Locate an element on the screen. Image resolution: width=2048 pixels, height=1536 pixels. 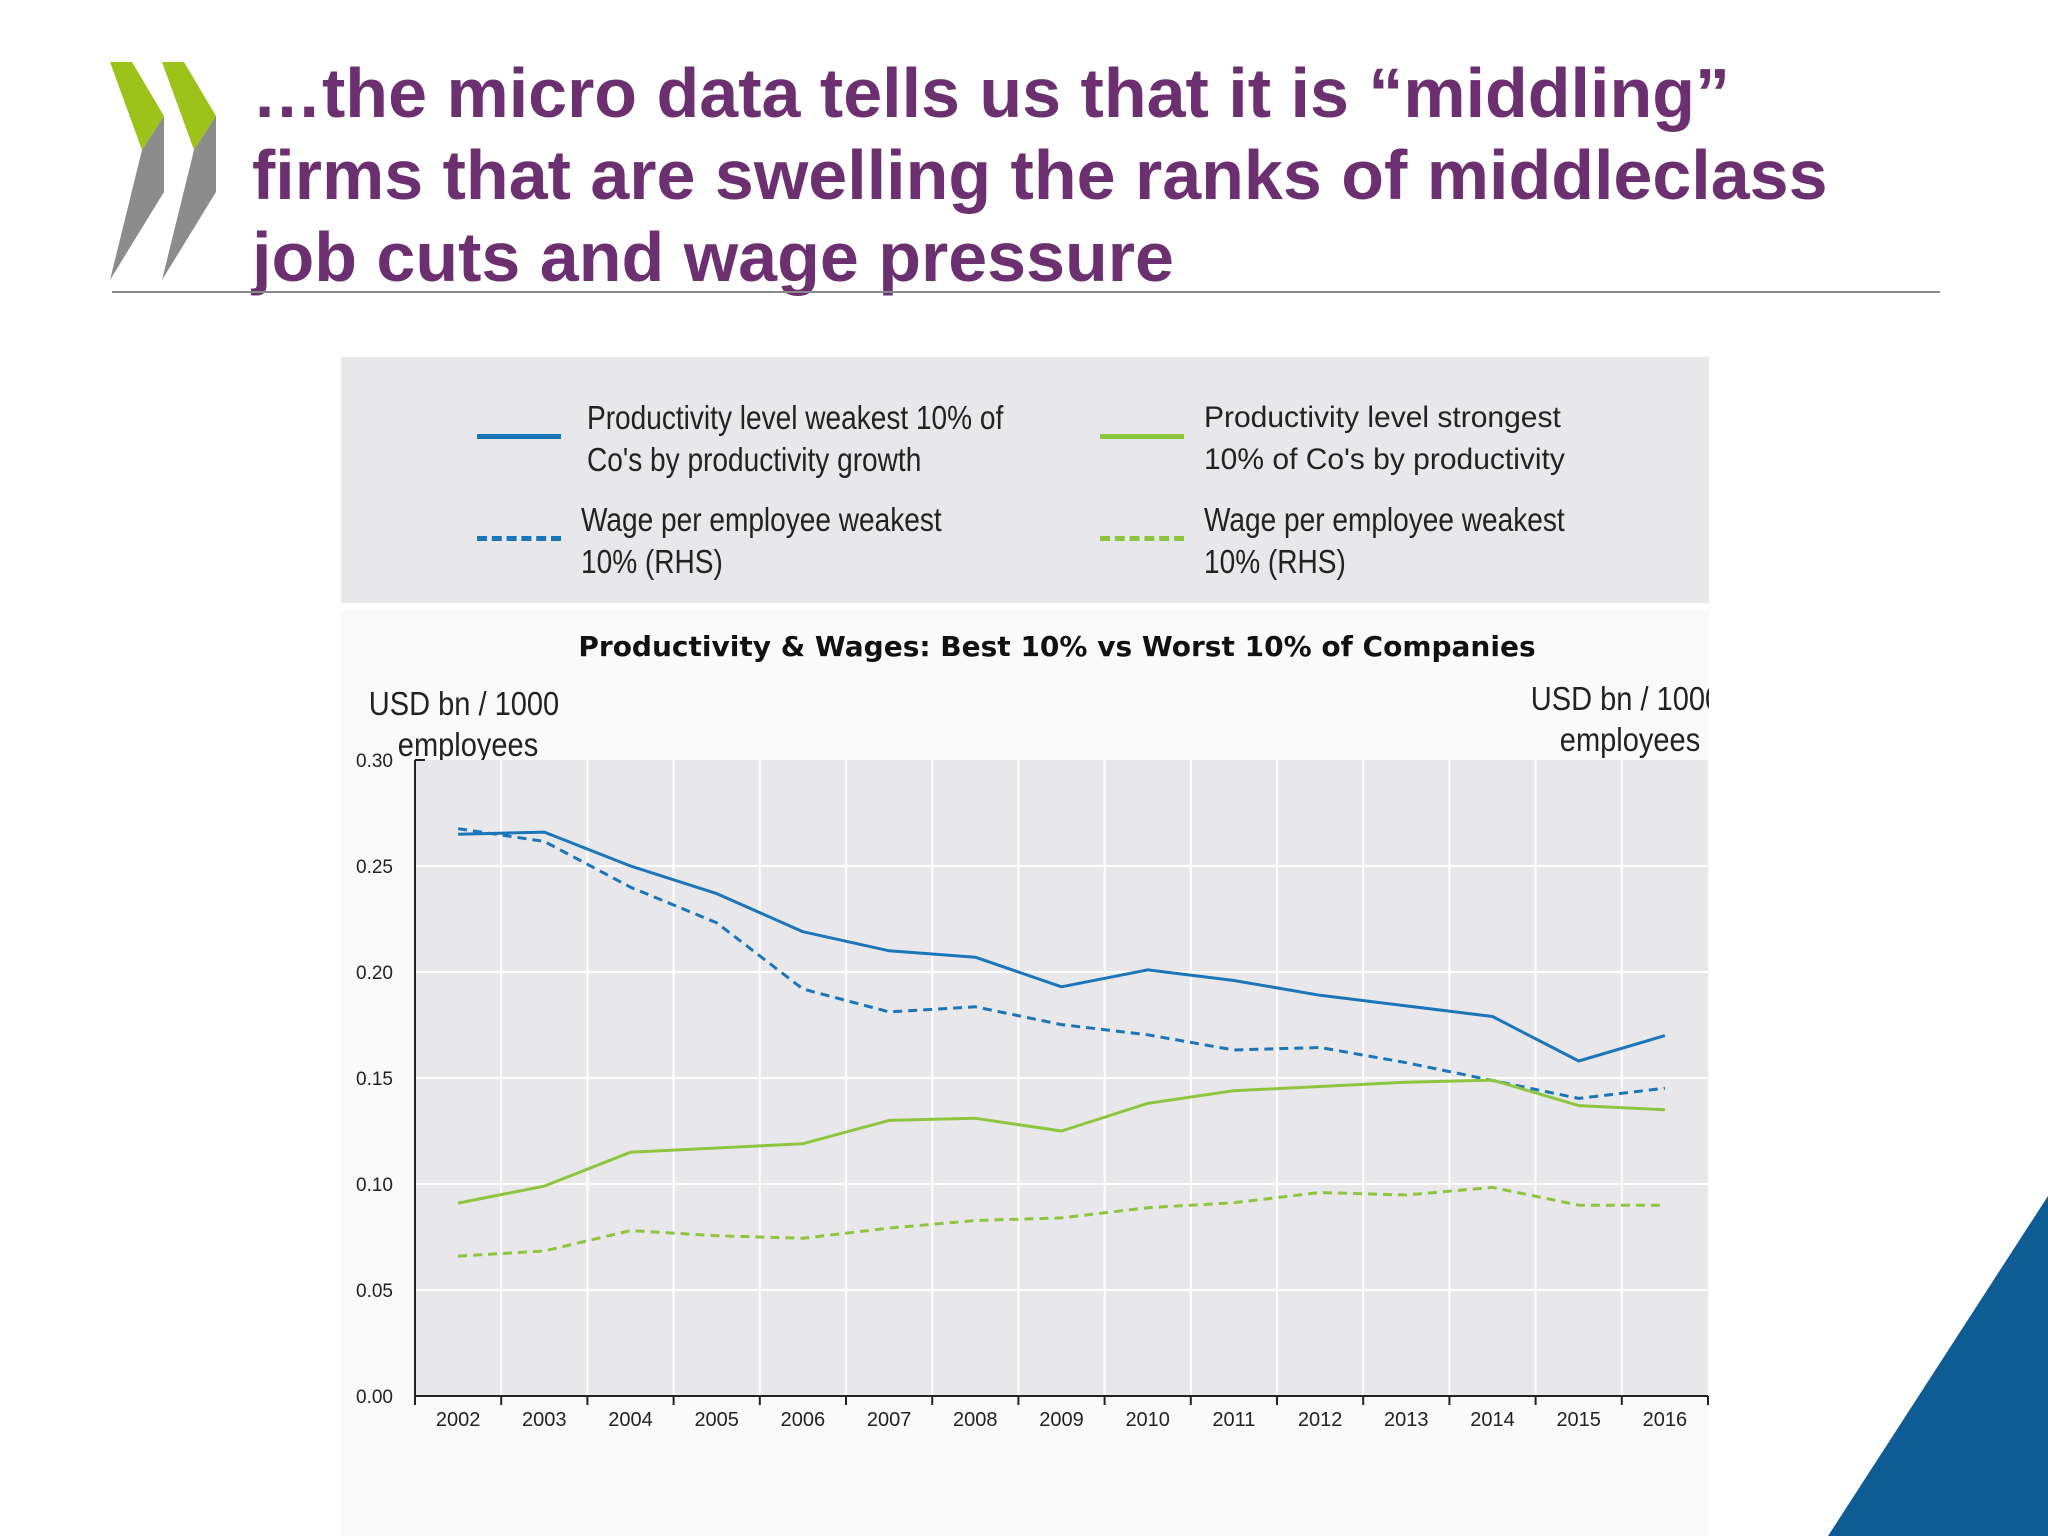
y-axis-left-label-line2: employees is located at coordinates (468, 744).